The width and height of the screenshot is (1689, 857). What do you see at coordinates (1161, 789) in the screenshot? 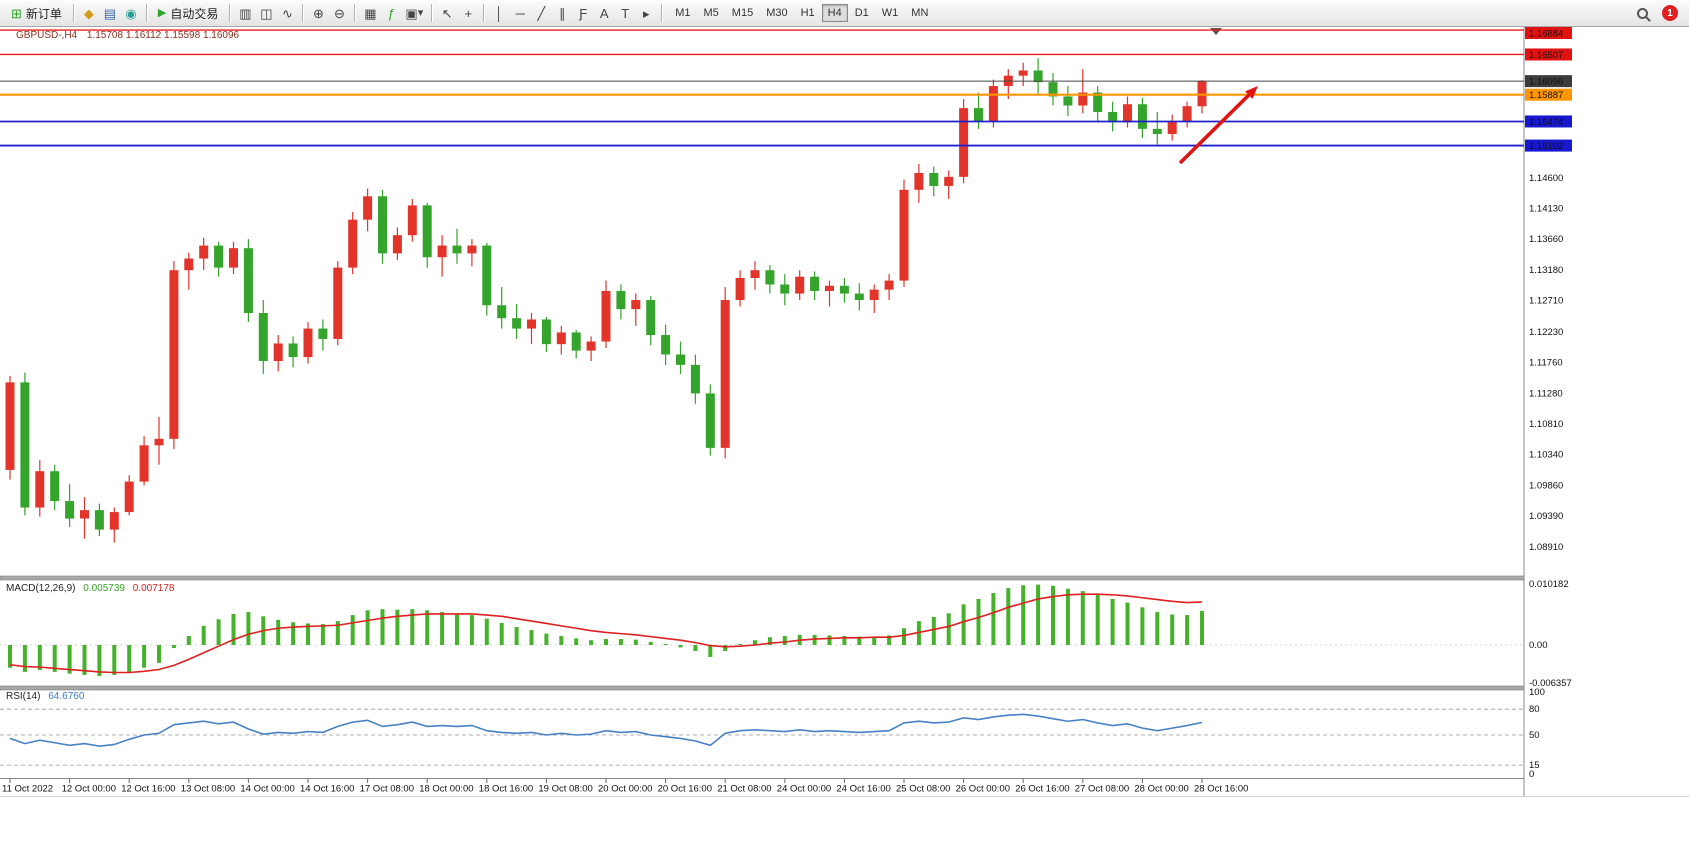
I see `svg-text: 28 Oct 00:00` at bounding box center [1161, 789].